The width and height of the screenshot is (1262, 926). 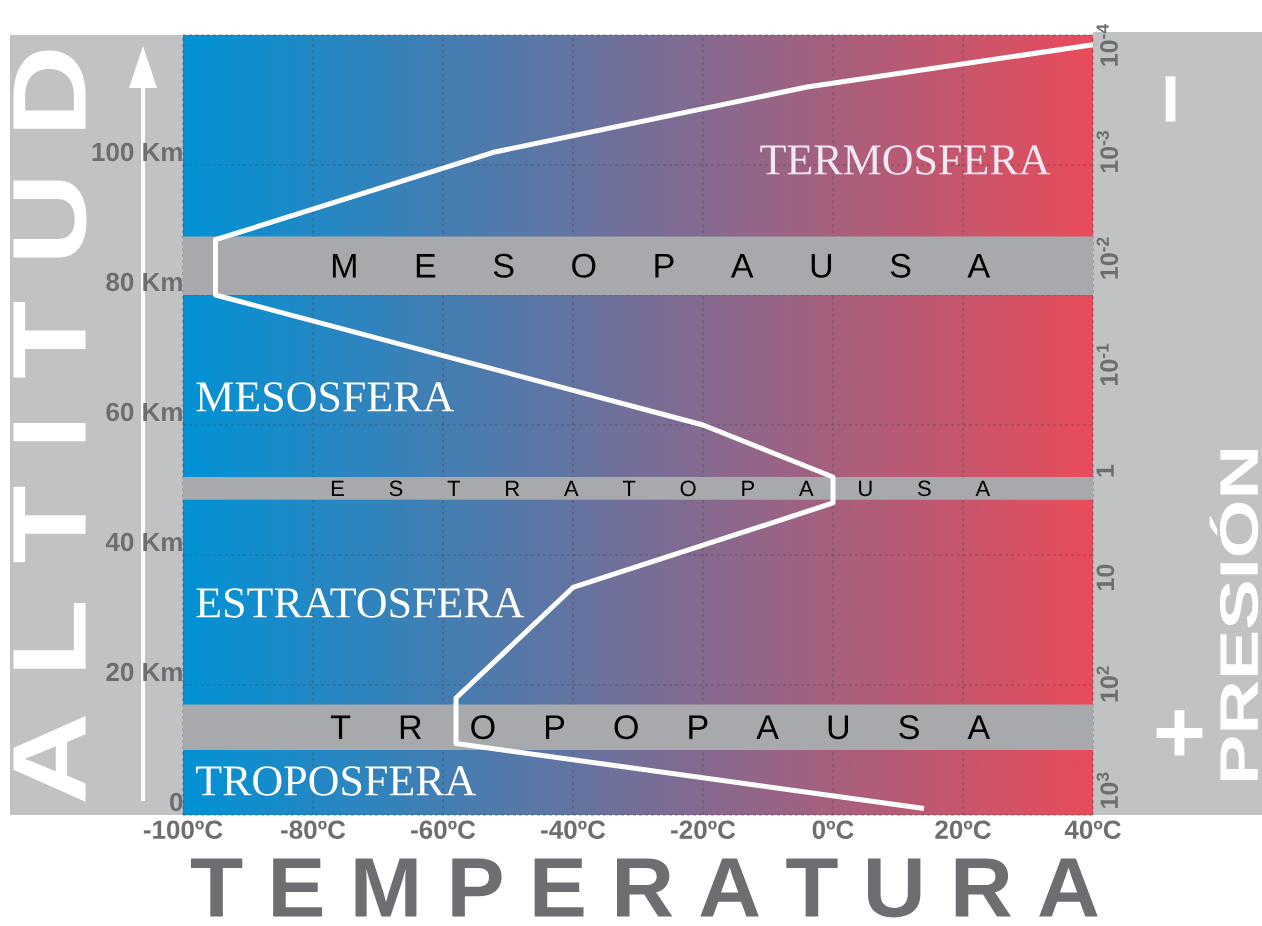 What do you see at coordinates (1107, 151) in the screenshot?
I see `y2-tick-label: 10$^{-3}$` at bounding box center [1107, 151].